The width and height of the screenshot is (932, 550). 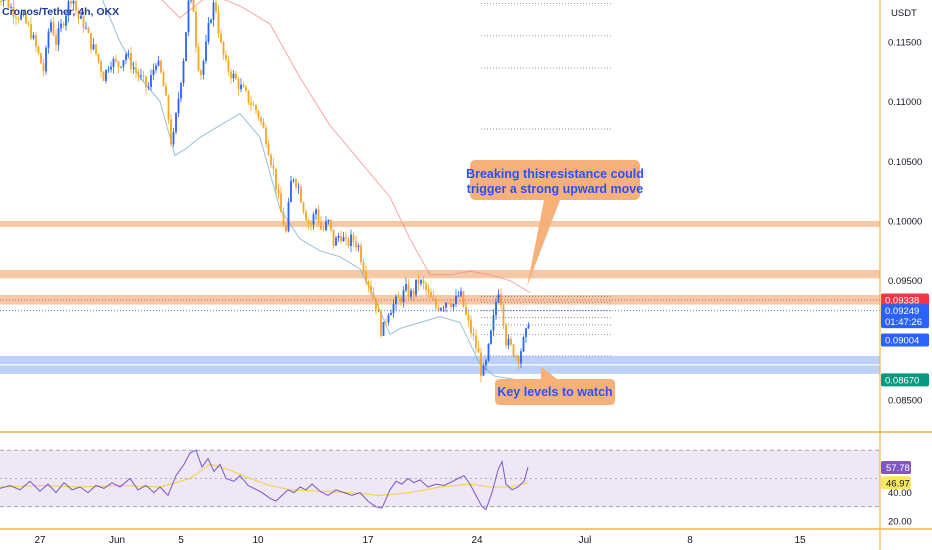 I want to click on time-axis: 27 Jun 5 10 17 24 Jul 8 15, so click(x=420, y=540).